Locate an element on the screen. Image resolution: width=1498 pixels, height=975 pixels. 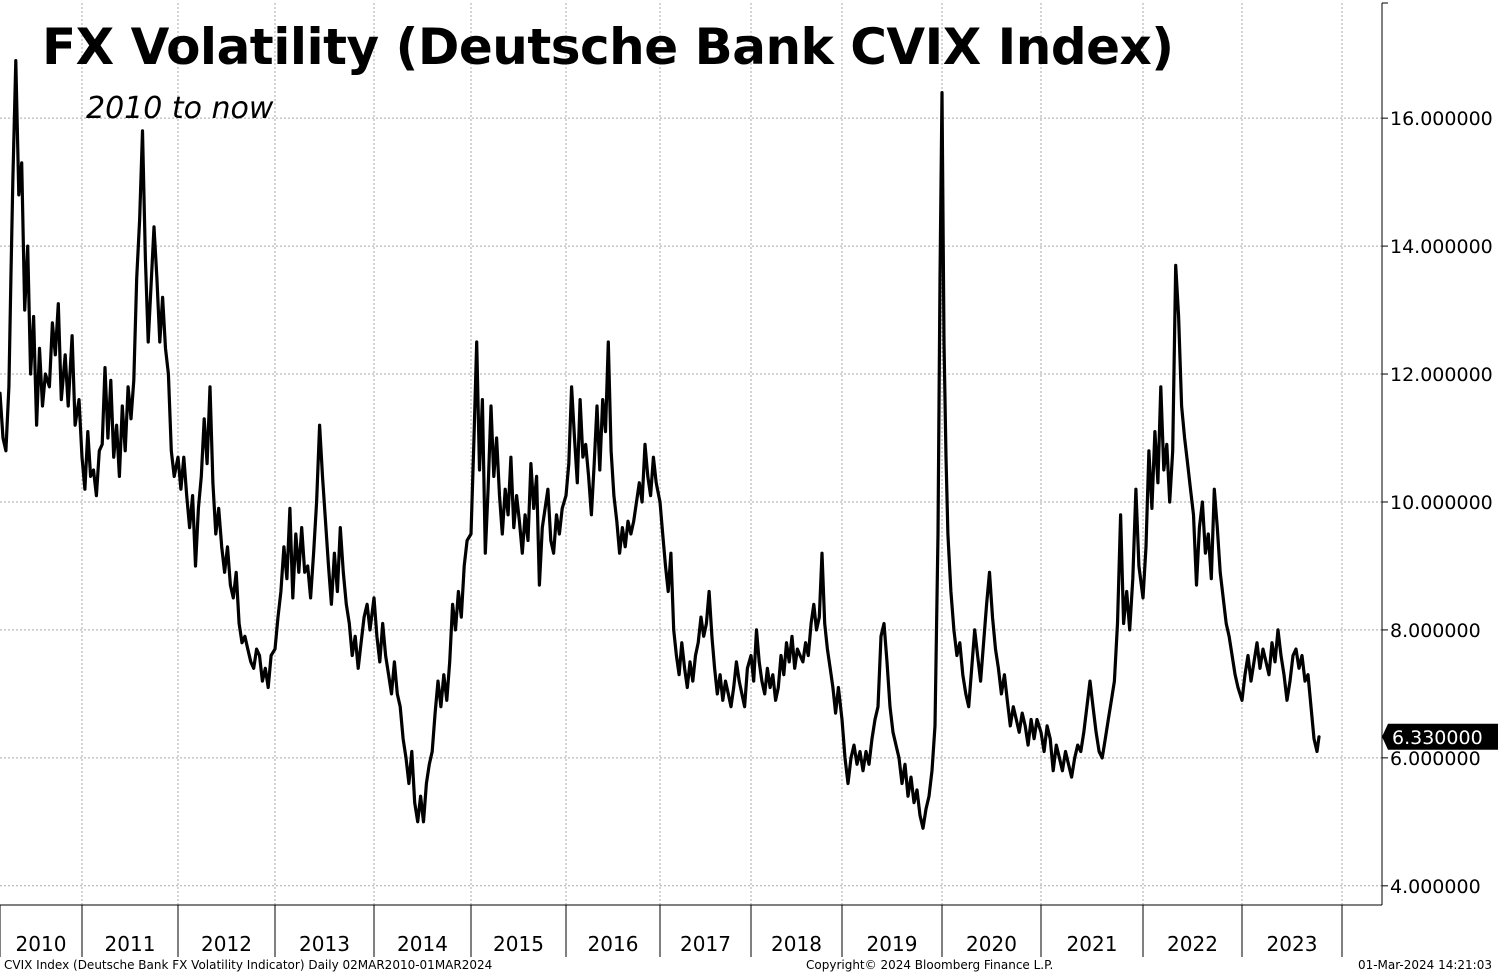
x-tick-label: 2016 is located at coordinates (613, 944).